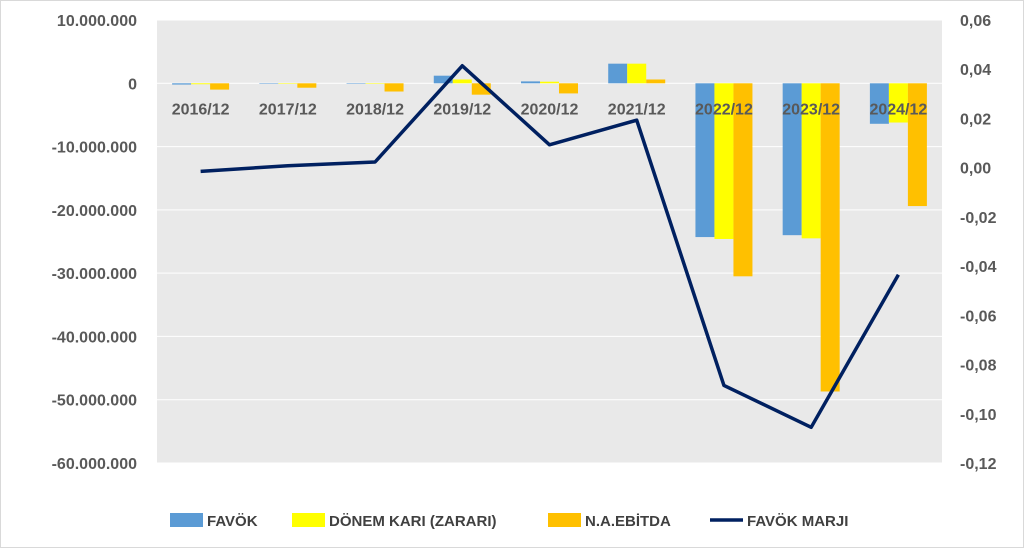 The width and height of the screenshot is (1024, 548). Describe the element at coordinates (975, 119) in the screenshot. I see `right-axis-tick-label: 0,02` at that location.